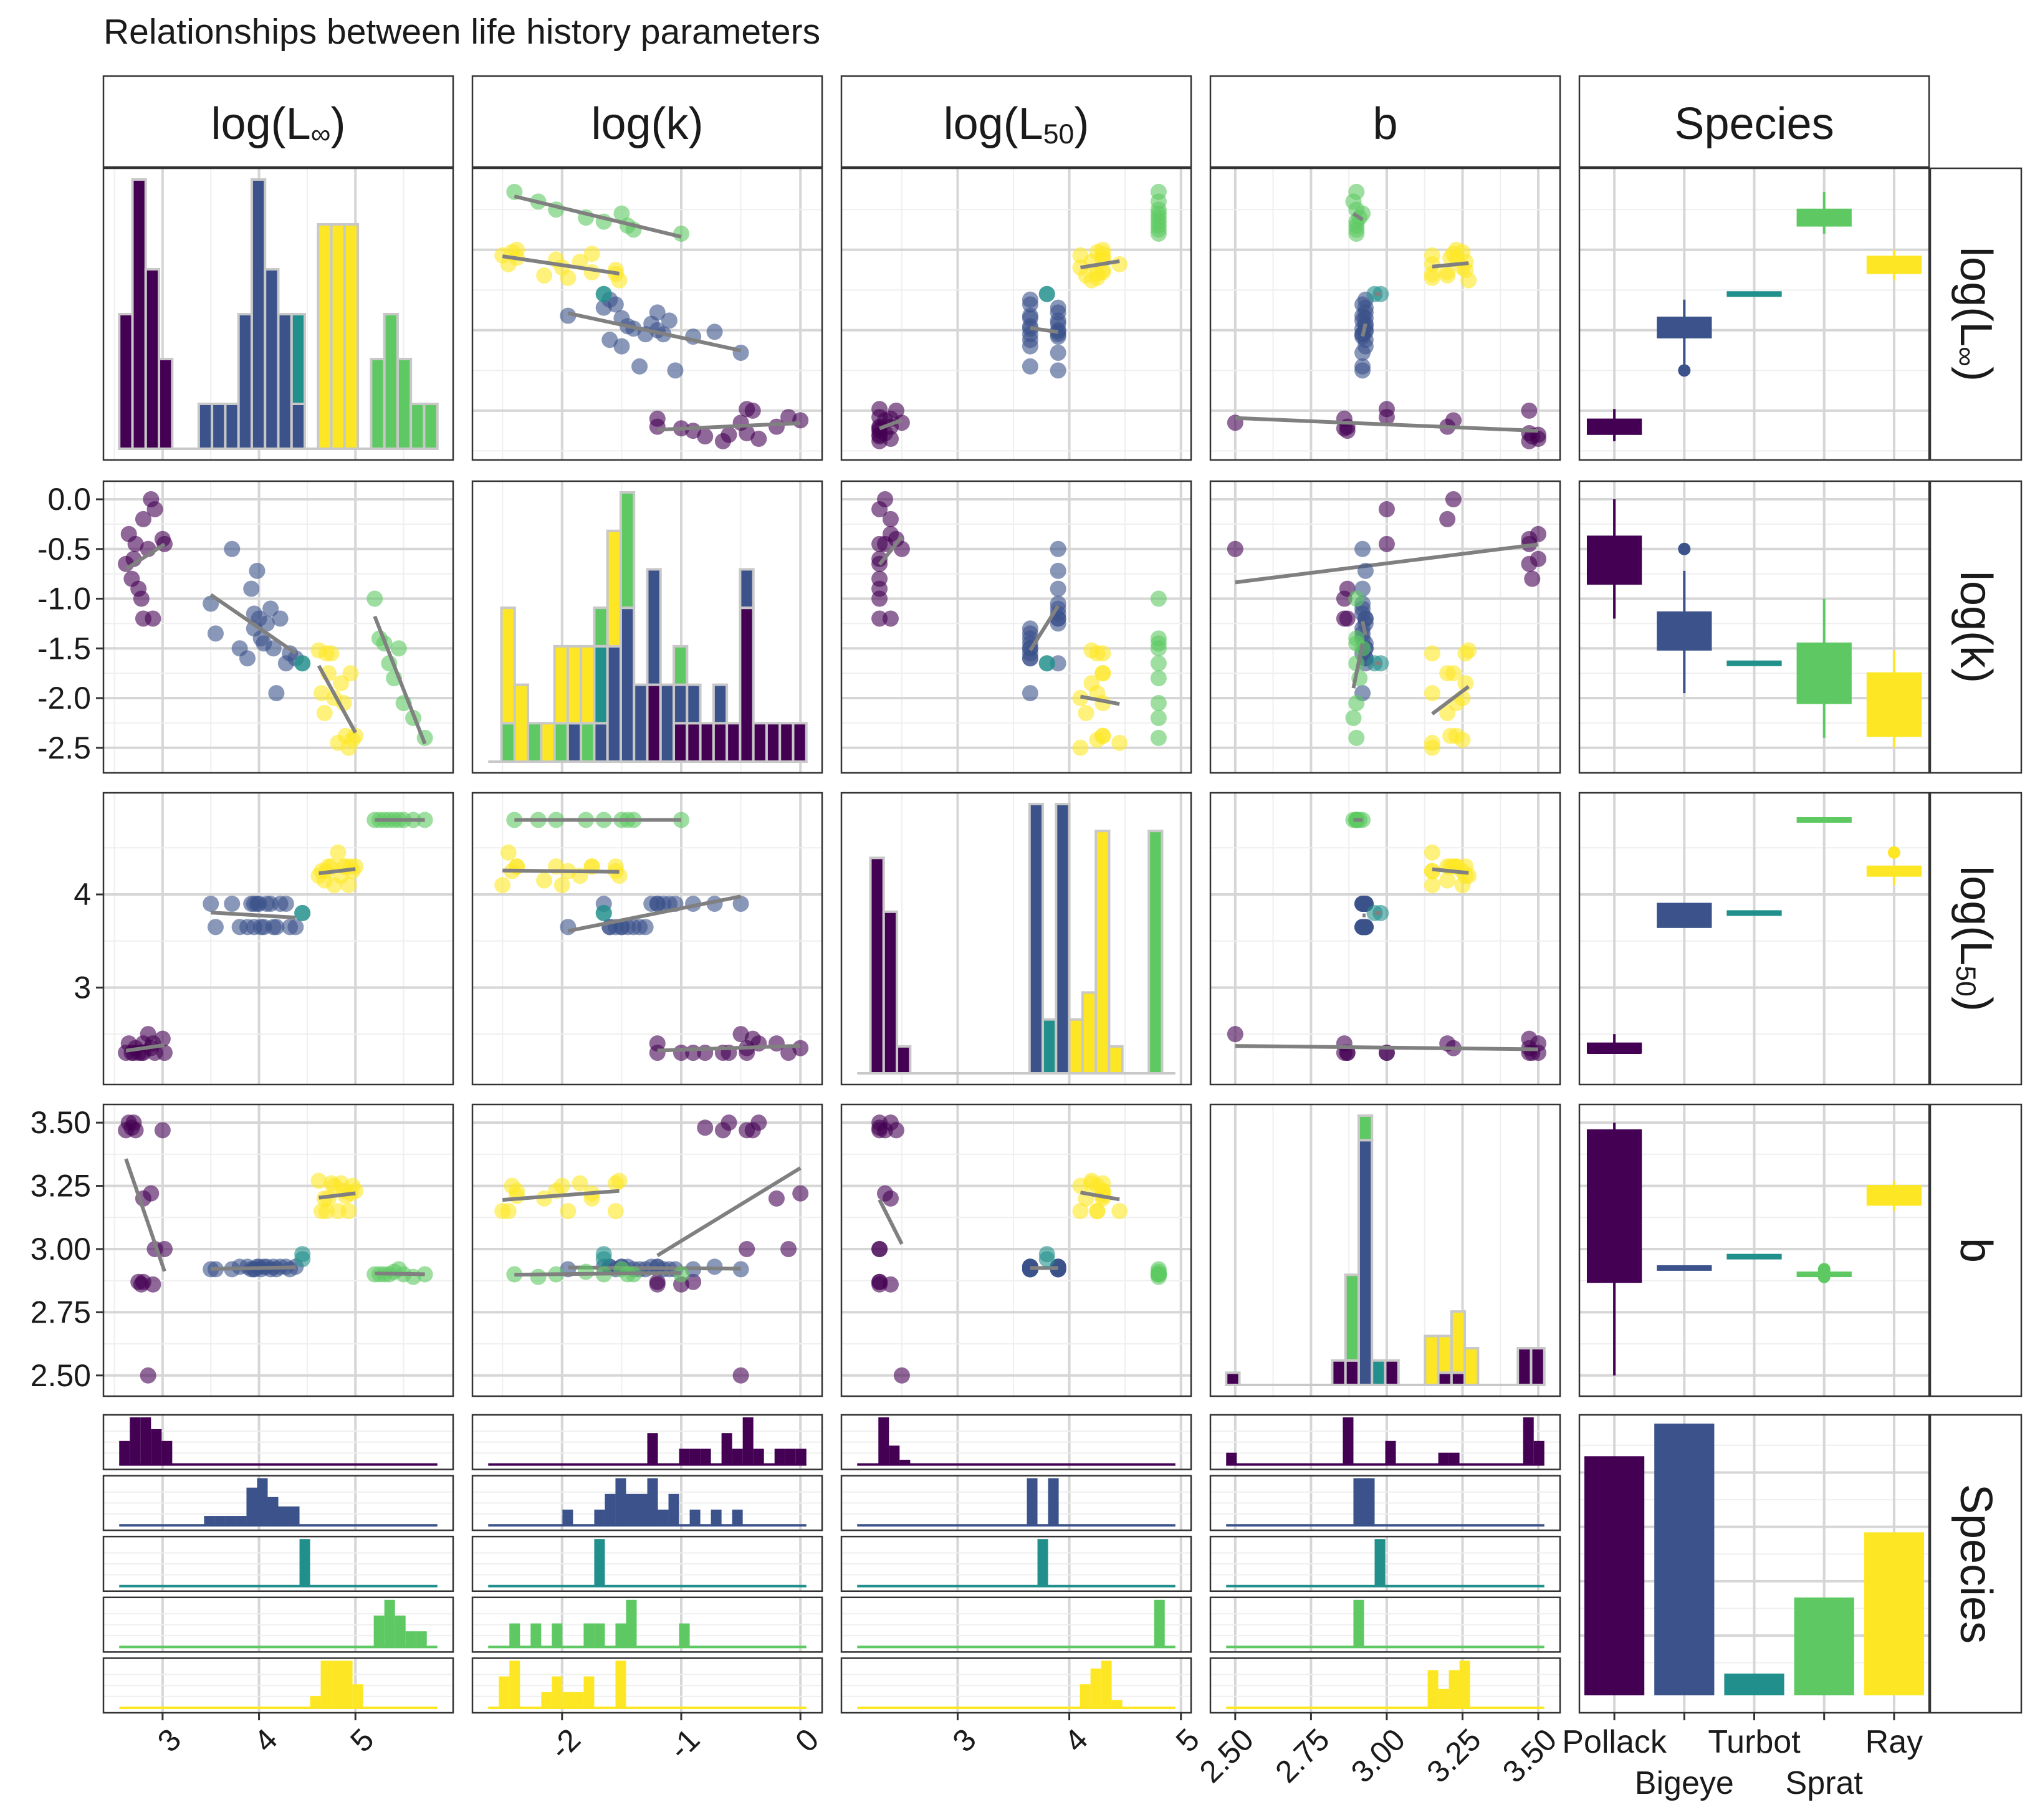 The width and height of the screenshot is (2040, 1820). What do you see at coordinates (82, 895) in the screenshot?
I see `y-tick-label: 4` at bounding box center [82, 895].